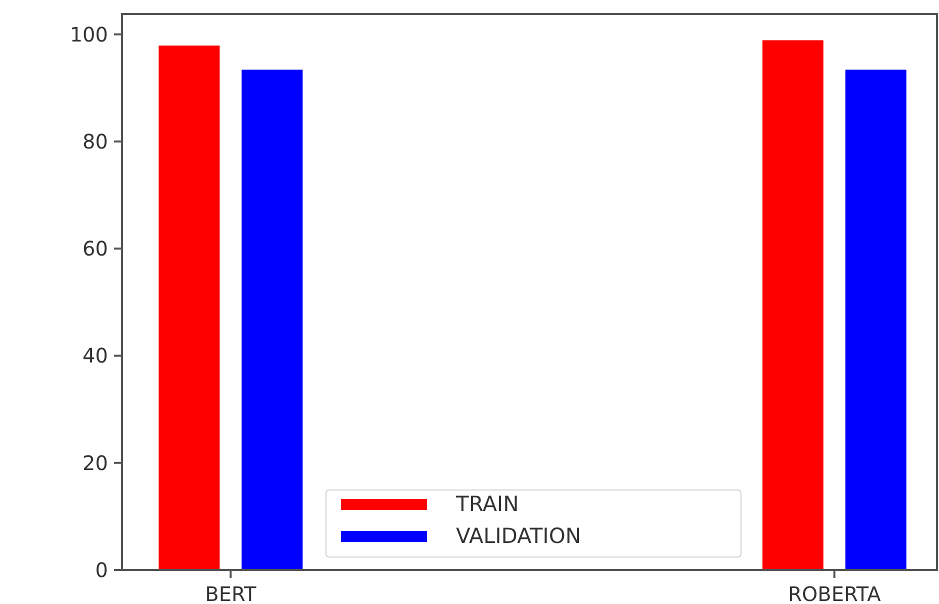  I want to click on y-tick-label: 40, so click(95, 356).